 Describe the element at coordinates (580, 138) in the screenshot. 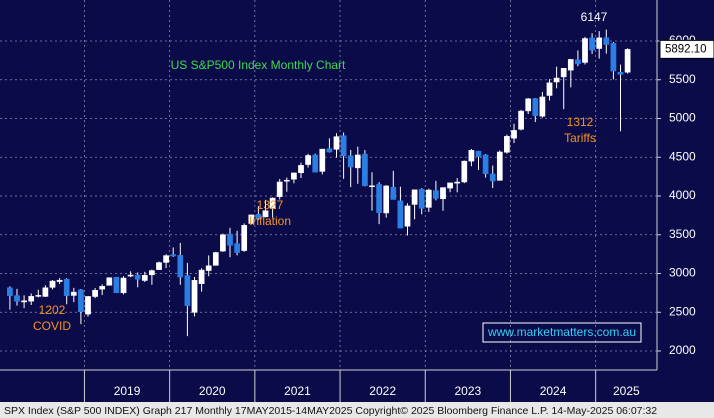

I see `annotation: Tariffs` at that location.